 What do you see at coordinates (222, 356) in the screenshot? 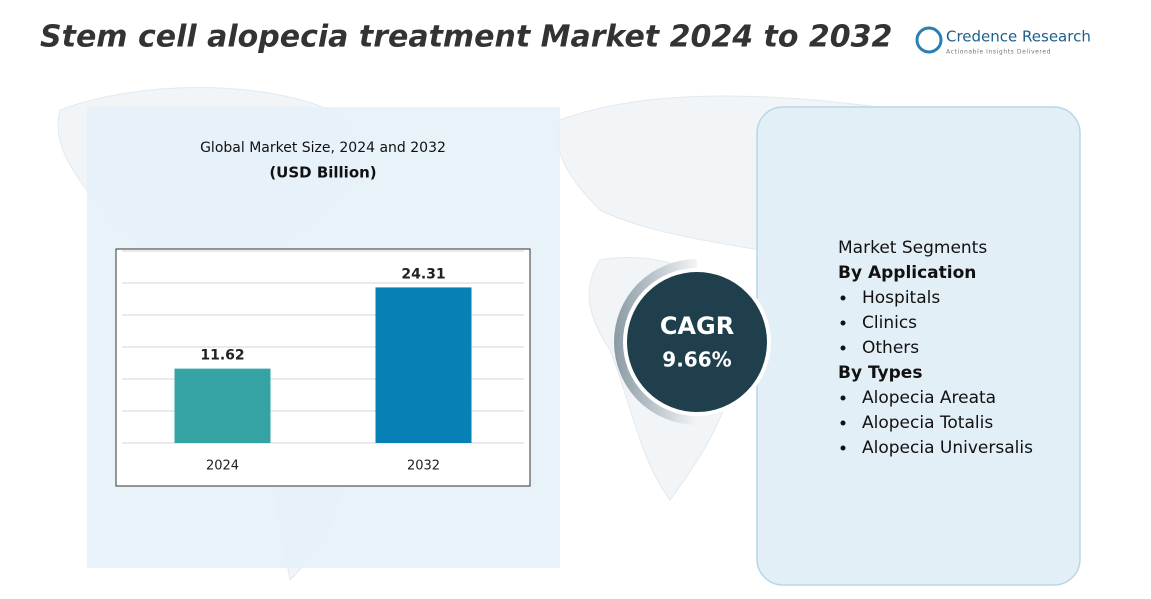
I see `data-label: 11.62` at bounding box center [222, 356].